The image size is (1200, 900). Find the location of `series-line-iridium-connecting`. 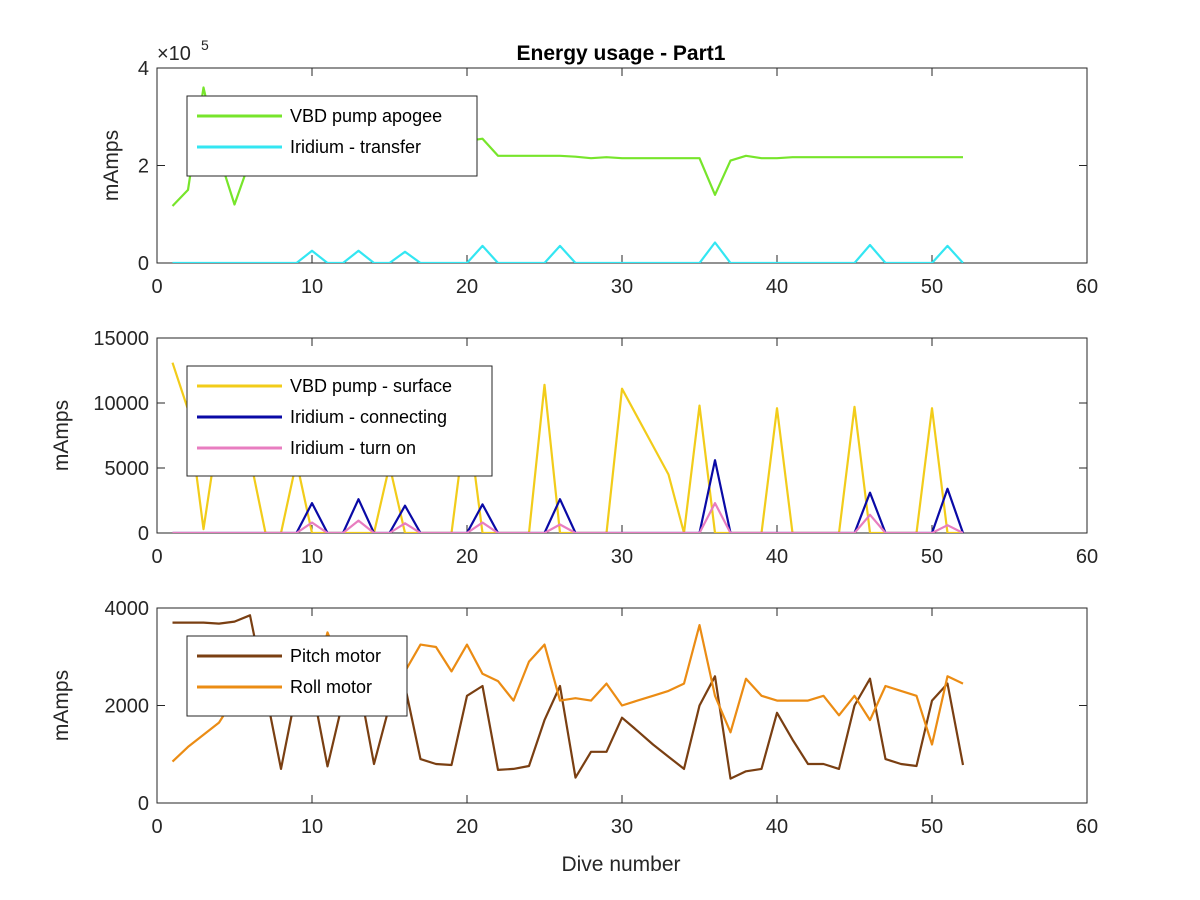

series-line-iridium-connecting is located at coordinates (568, 496).